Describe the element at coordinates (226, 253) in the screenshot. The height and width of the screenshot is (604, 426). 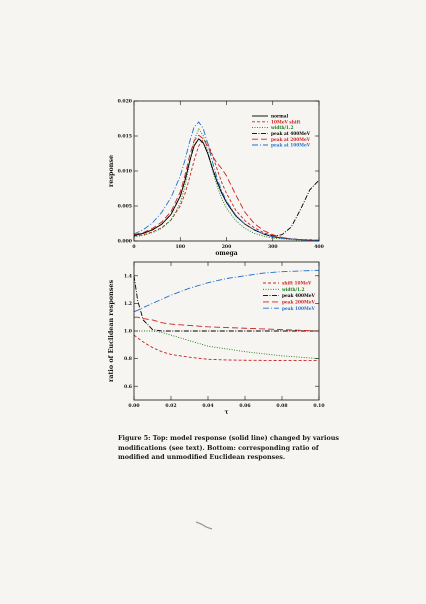
I see `x-axis-label: omega` at that location.